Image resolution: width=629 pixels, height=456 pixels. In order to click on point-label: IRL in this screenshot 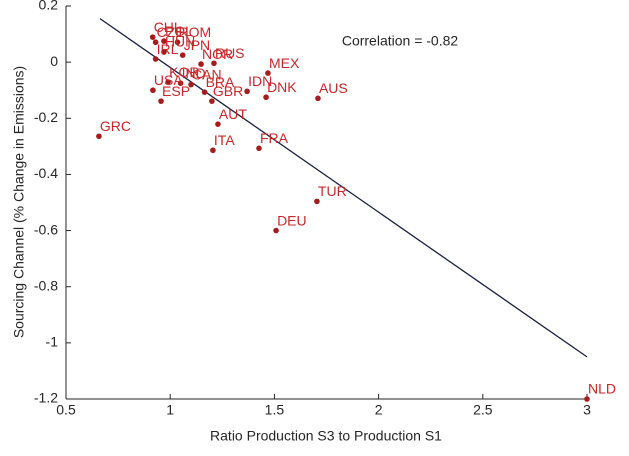, I will do `click(168, 49)`.